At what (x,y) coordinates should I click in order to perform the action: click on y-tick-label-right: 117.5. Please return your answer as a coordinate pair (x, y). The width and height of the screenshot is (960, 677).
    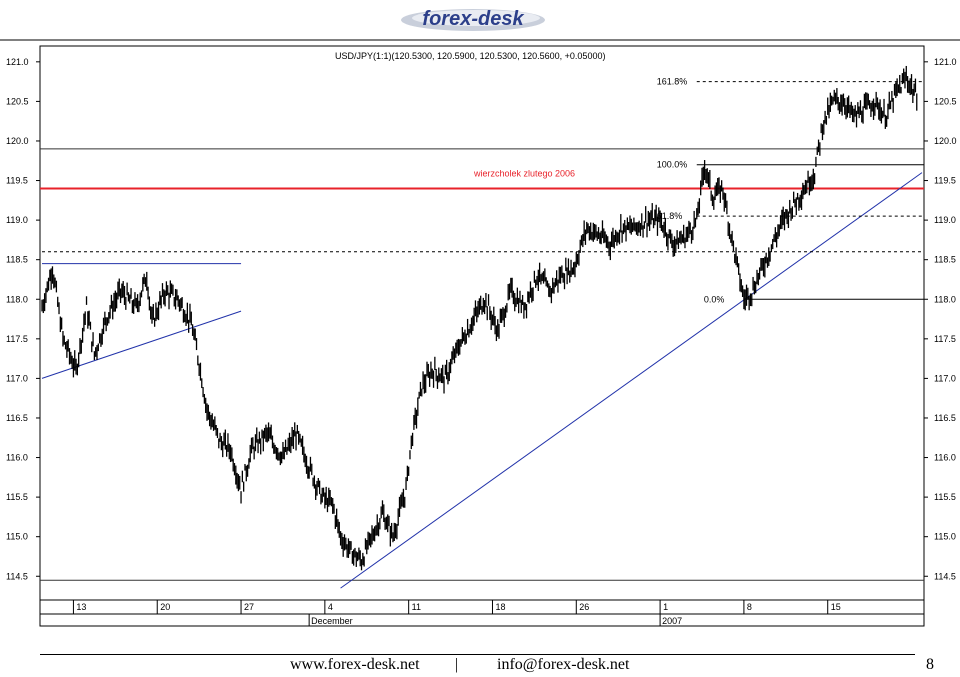
    Looking at the image, I should click on (945, 339).